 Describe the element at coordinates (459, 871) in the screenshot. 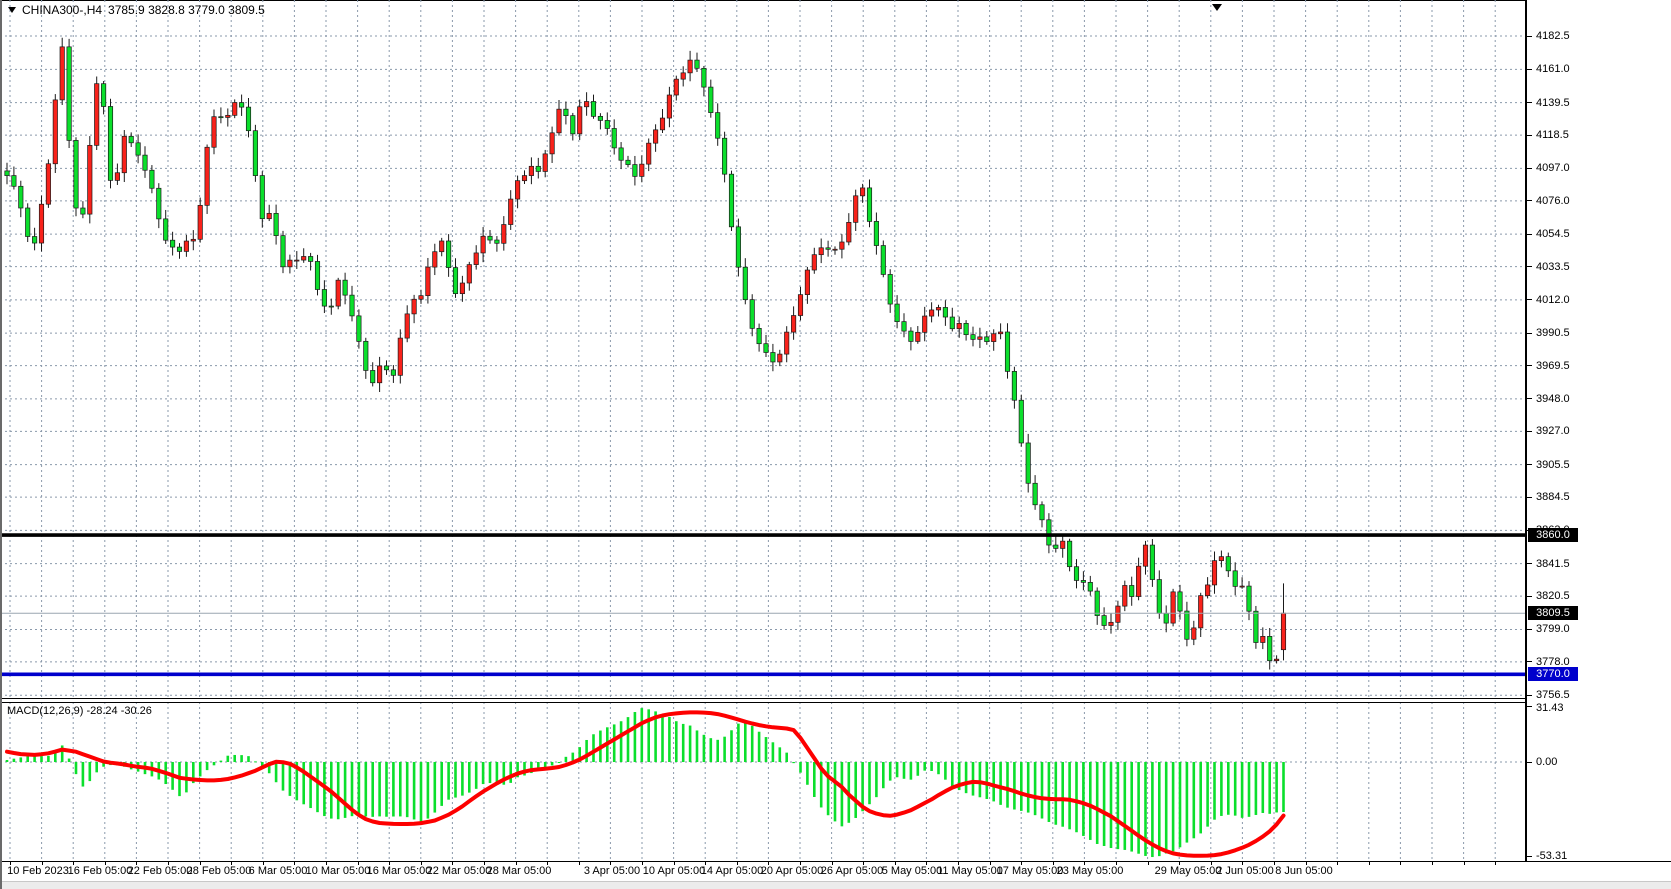

I see `time-tick-label: 22 Mar 05:00` at that location.